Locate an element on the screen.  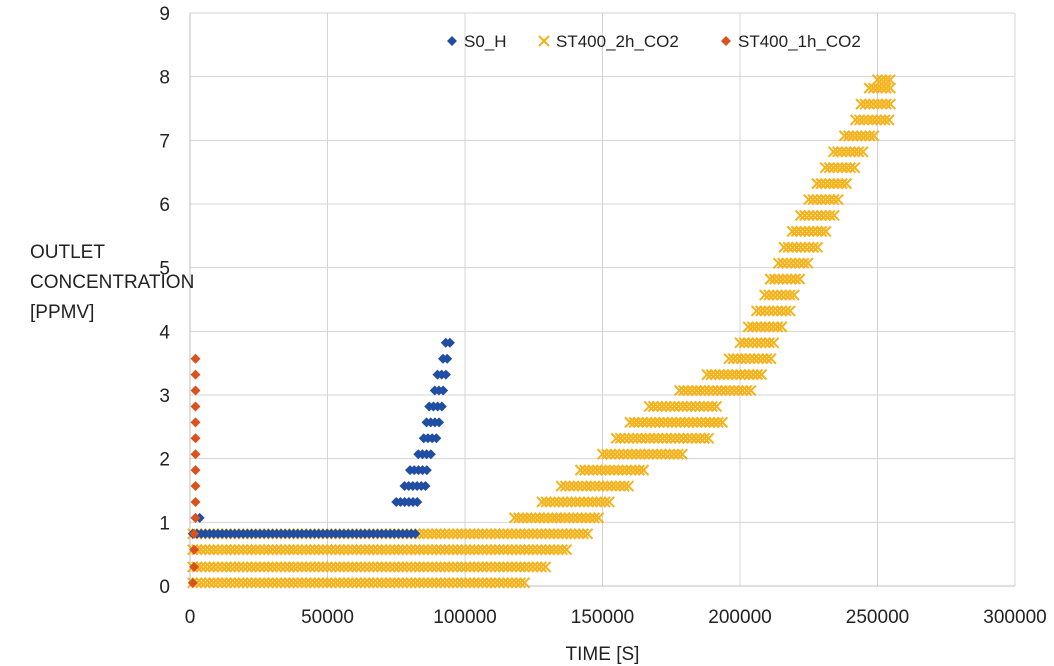
y-axis-title-line: [PPMV] is located at coordinates (62, 312).